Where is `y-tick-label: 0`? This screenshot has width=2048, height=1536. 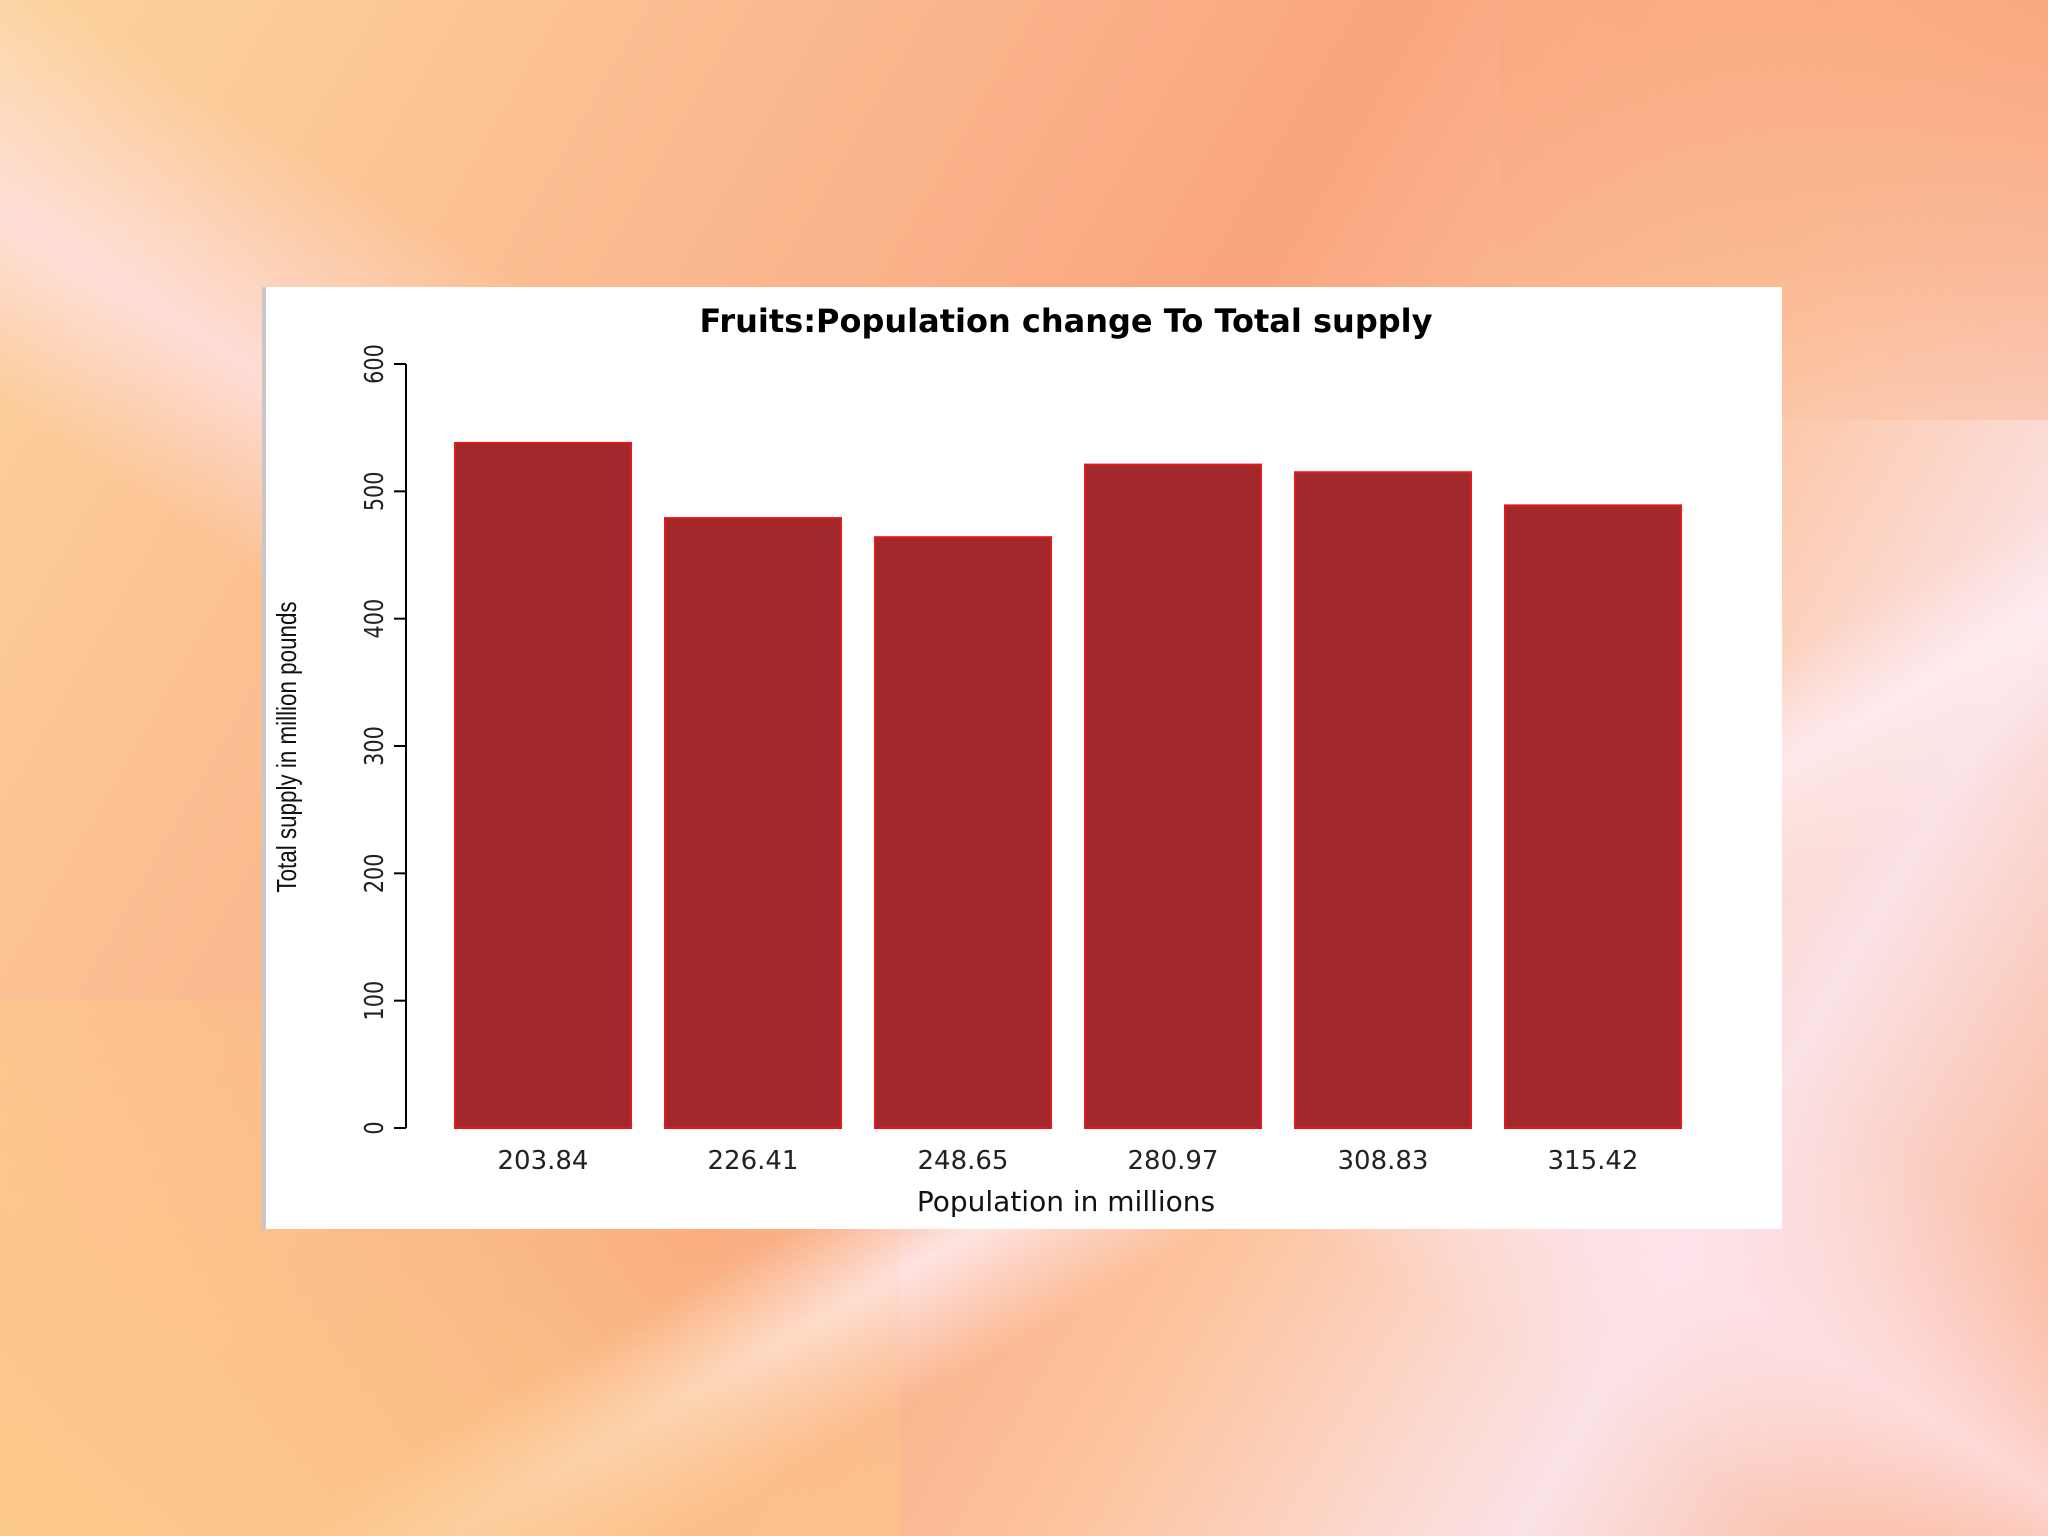 y-tick-label: 0 is located at coordinates (374, 1127).